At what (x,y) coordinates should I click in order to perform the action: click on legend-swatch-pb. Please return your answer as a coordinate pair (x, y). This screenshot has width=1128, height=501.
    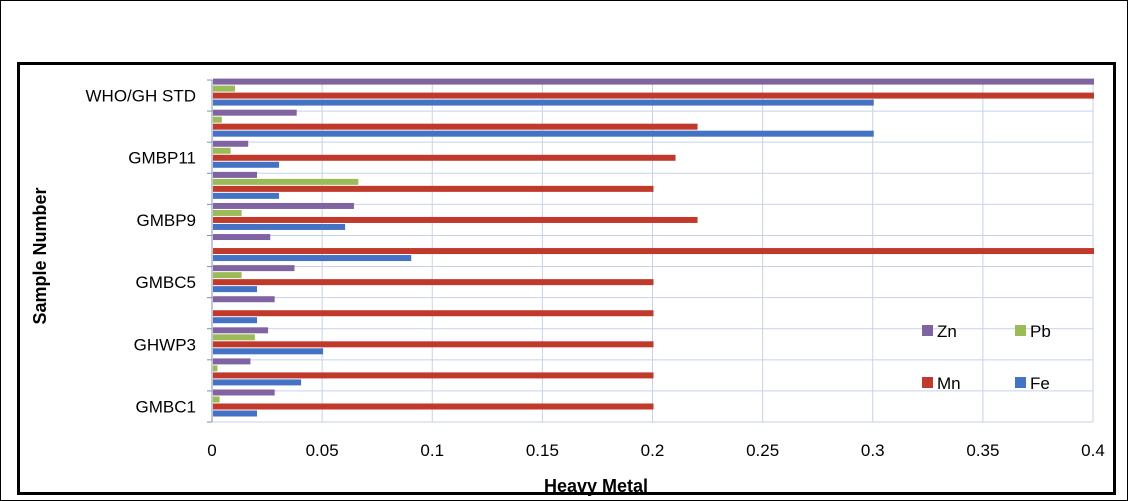
    Looking at the image, I should click on (1020, 330).